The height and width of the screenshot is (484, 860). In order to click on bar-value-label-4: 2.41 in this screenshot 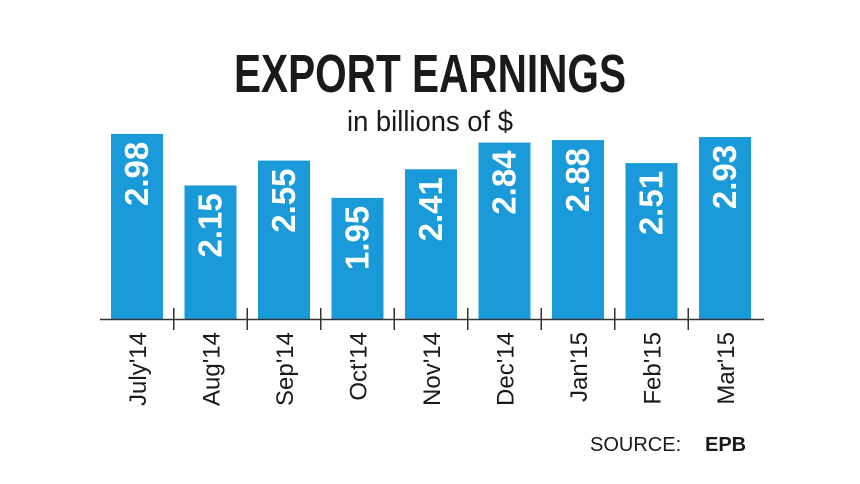, I will do `click(430, 209)`.